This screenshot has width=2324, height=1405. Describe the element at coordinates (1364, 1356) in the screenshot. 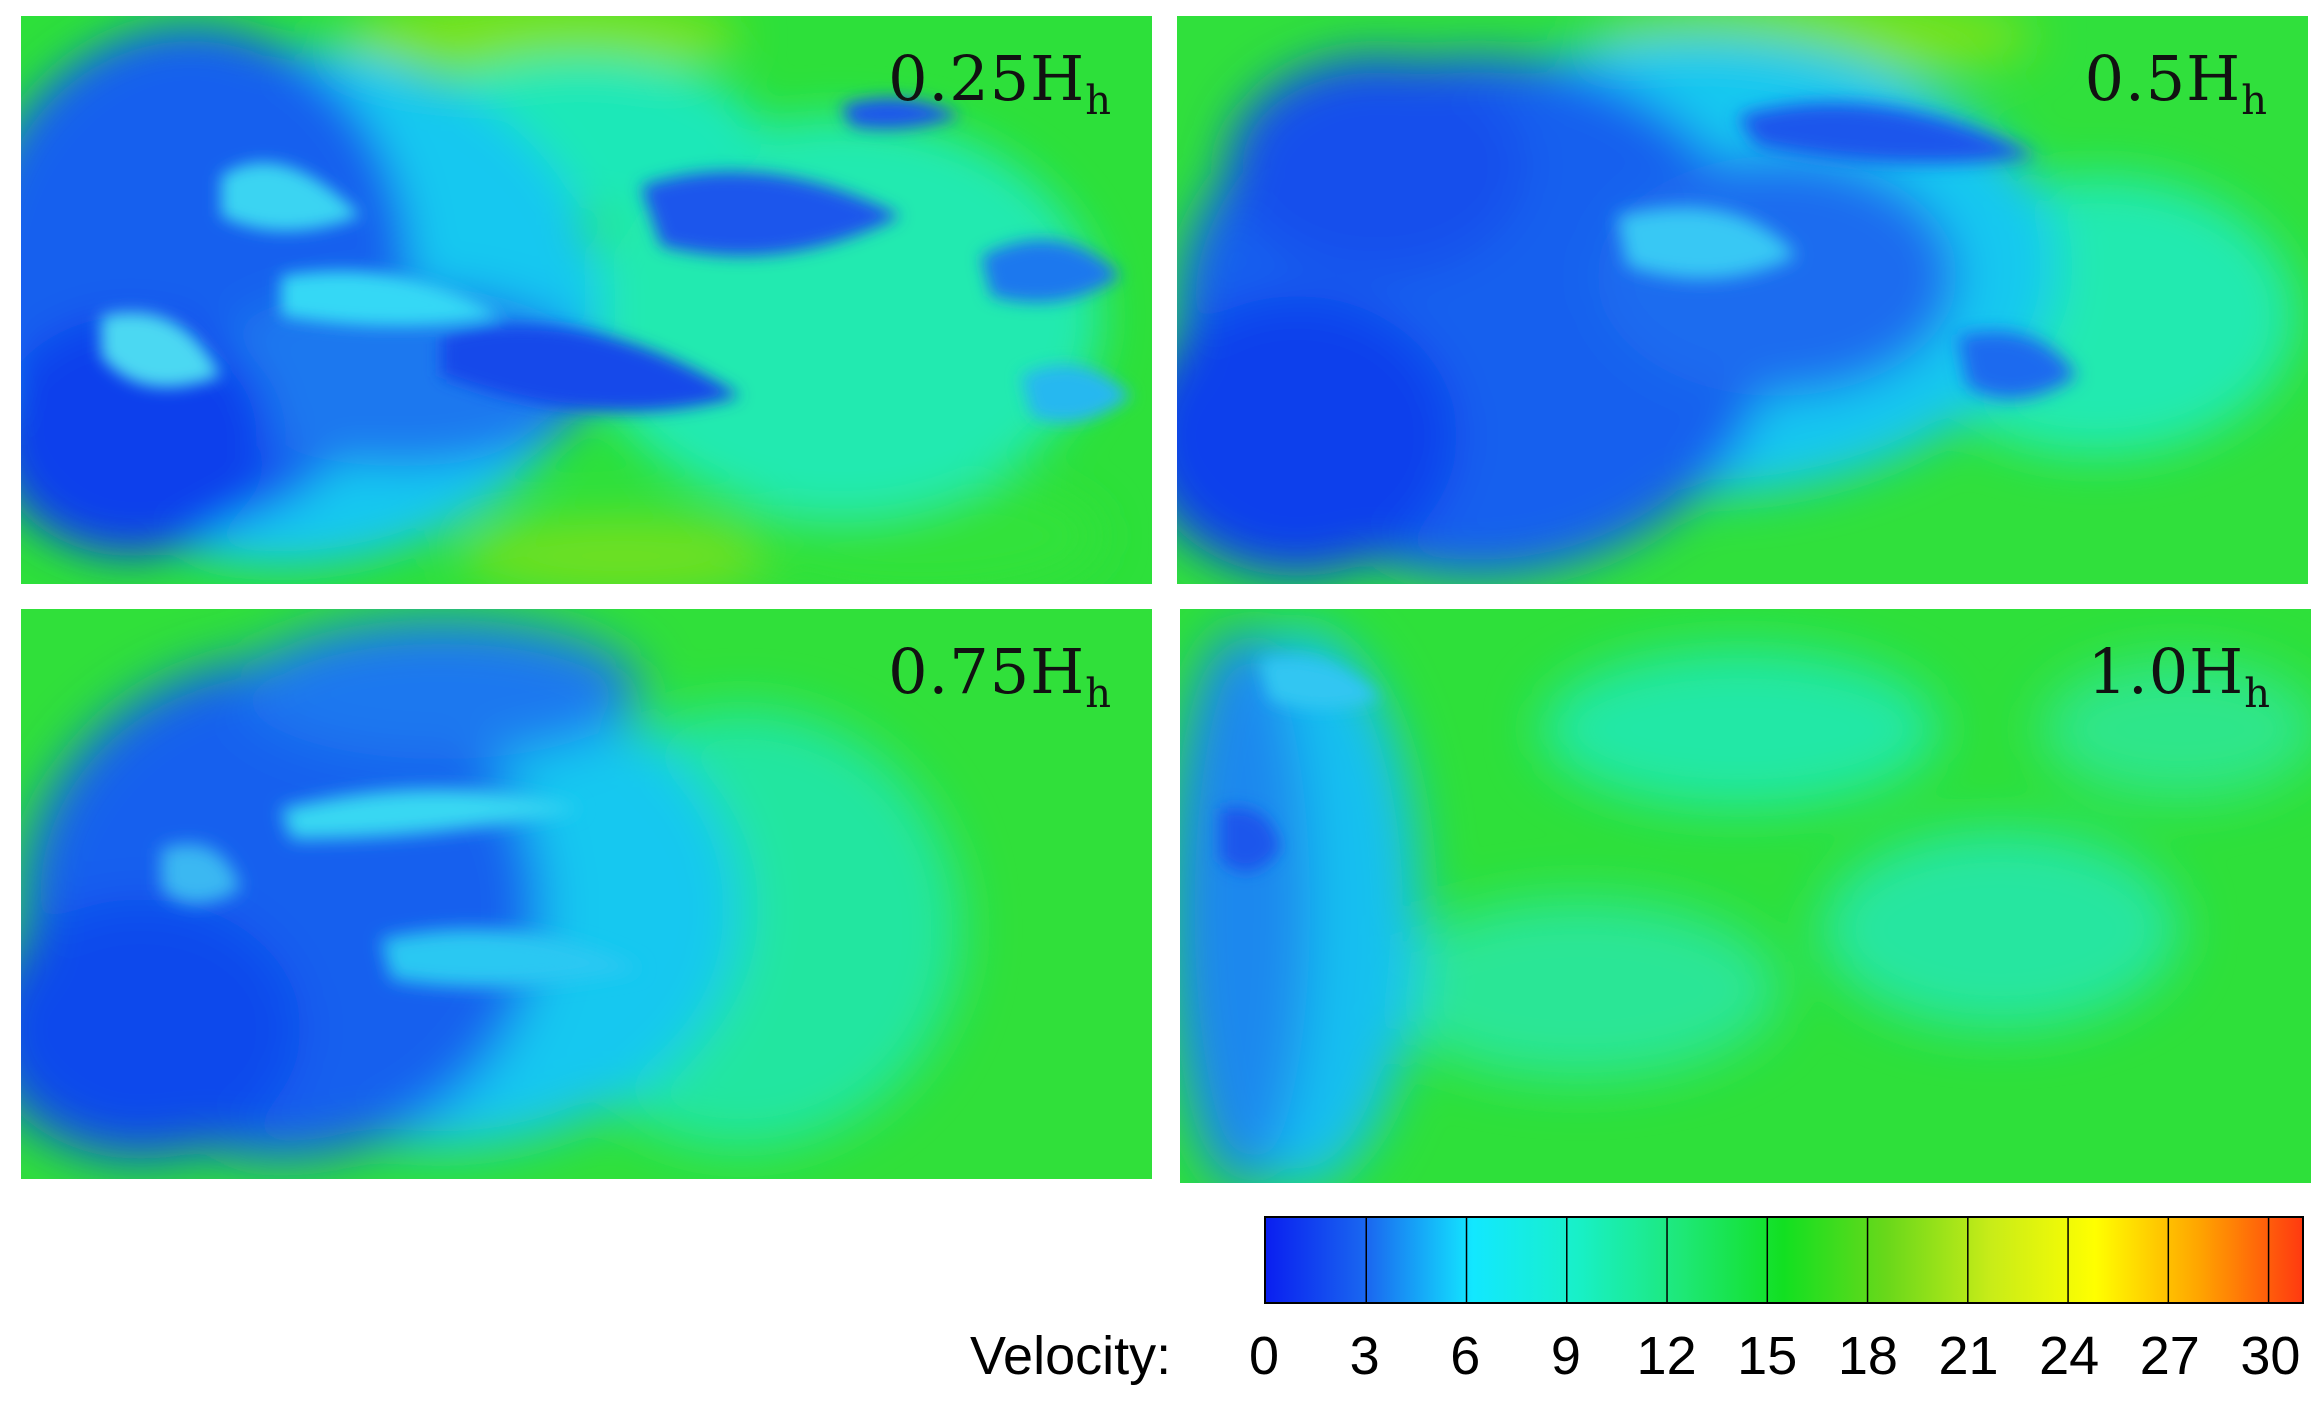

I see `colorbar-tick-label: 3` at that location.